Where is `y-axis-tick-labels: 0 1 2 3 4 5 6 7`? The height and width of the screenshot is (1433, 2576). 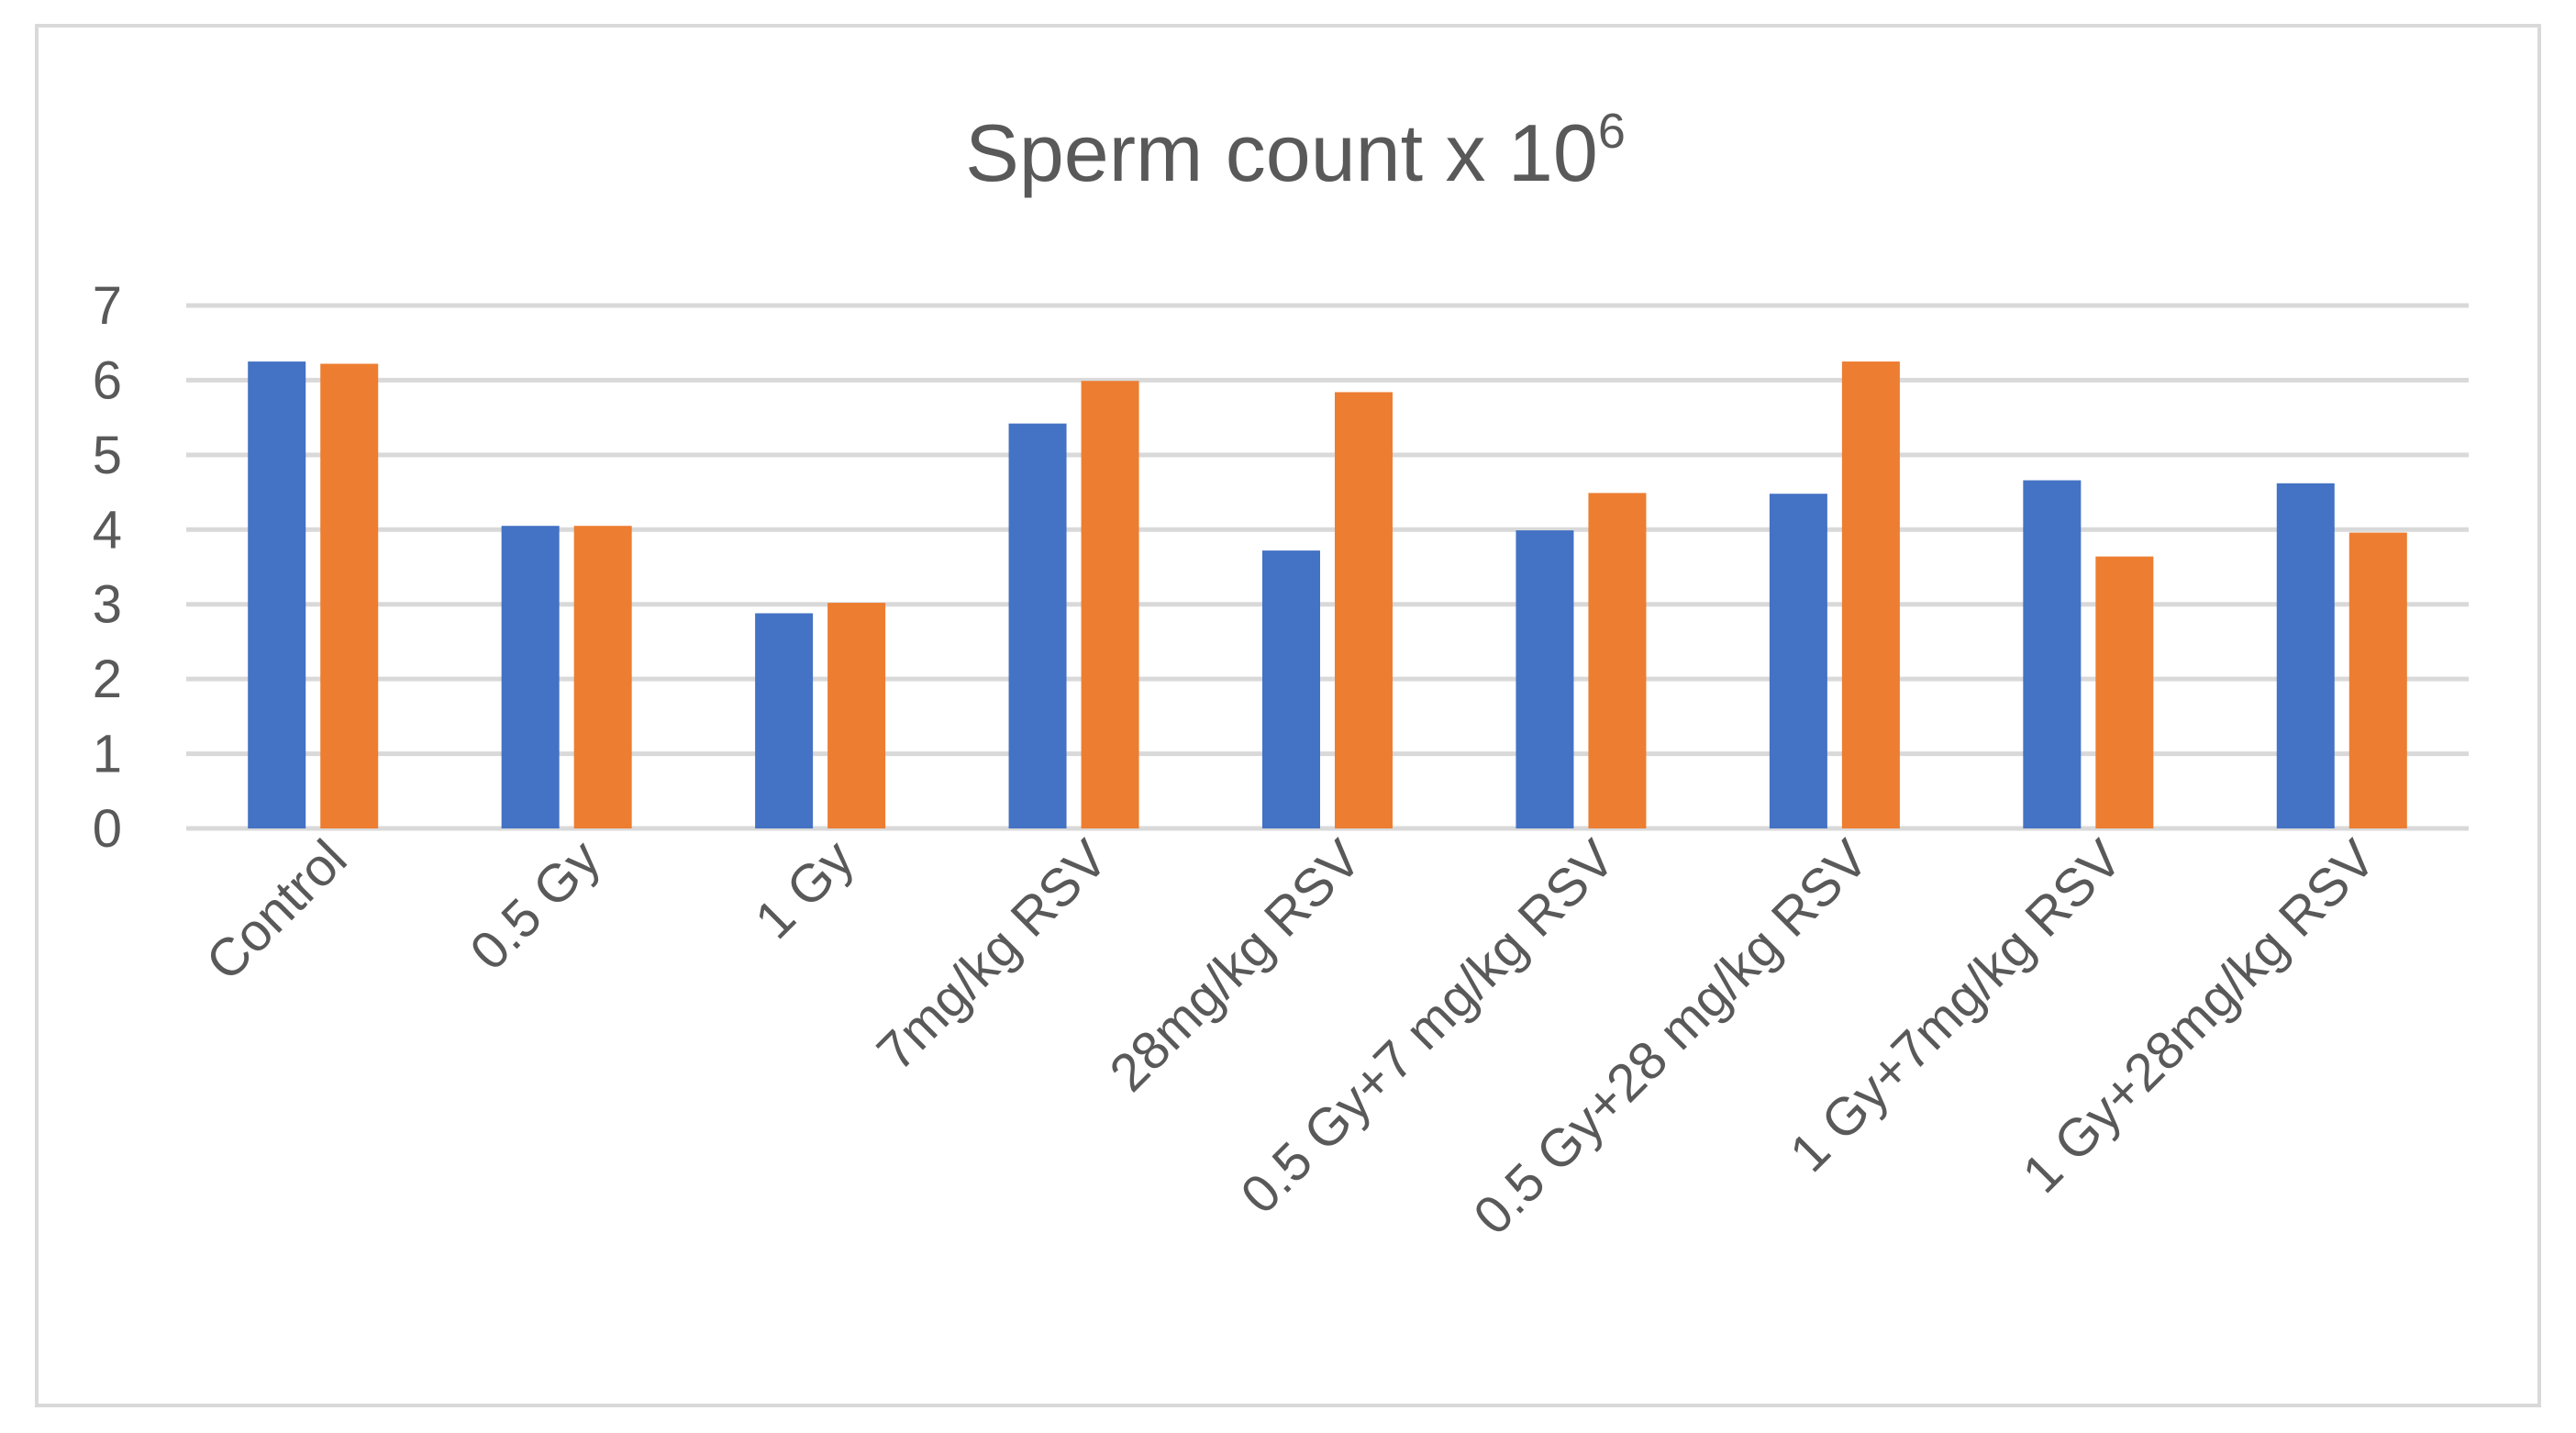 y-axis-tick-labels: 0 1 2 3 4 5 6 7 is located at coordinates (107, 567).